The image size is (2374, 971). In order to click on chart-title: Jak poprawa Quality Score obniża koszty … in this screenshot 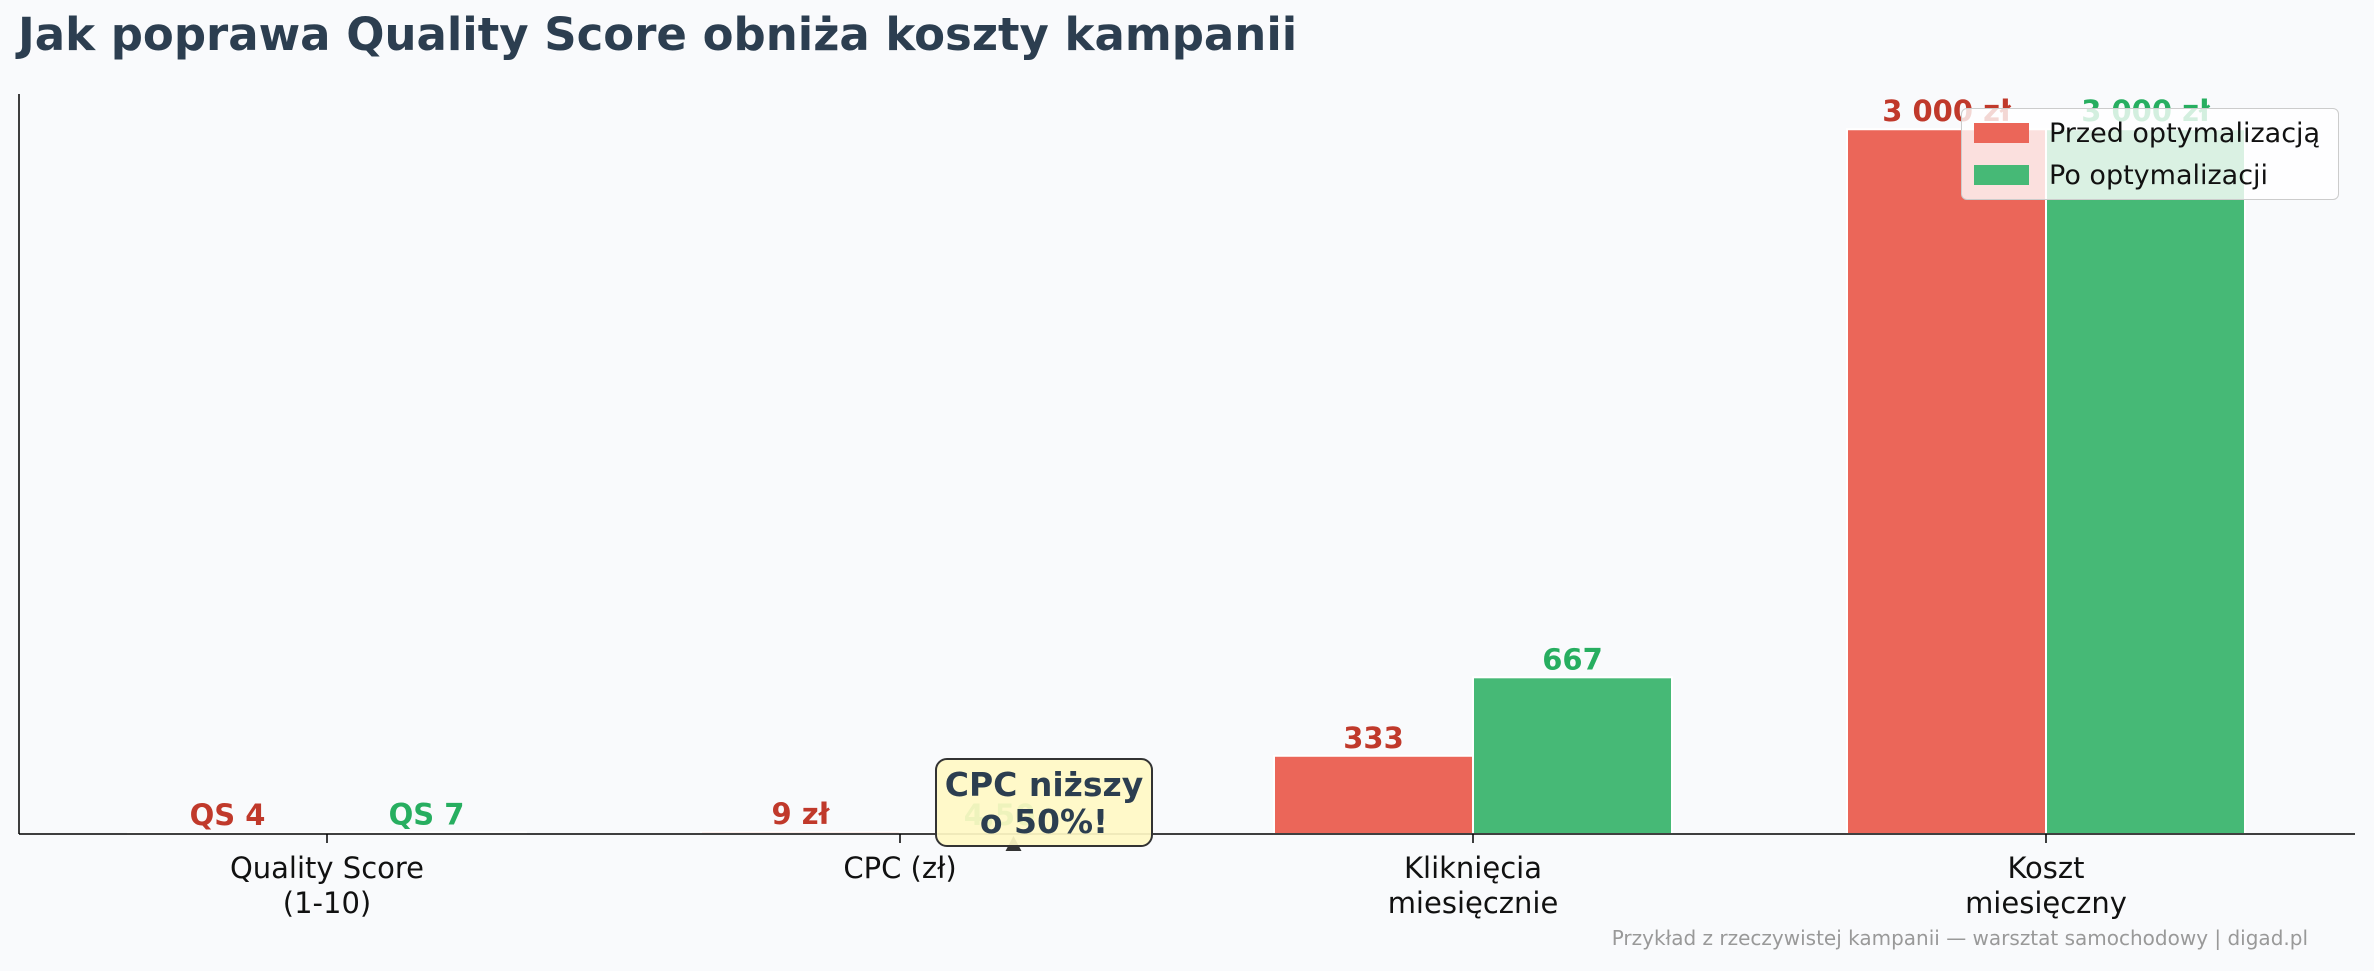, I will do `click(658, 34)`.